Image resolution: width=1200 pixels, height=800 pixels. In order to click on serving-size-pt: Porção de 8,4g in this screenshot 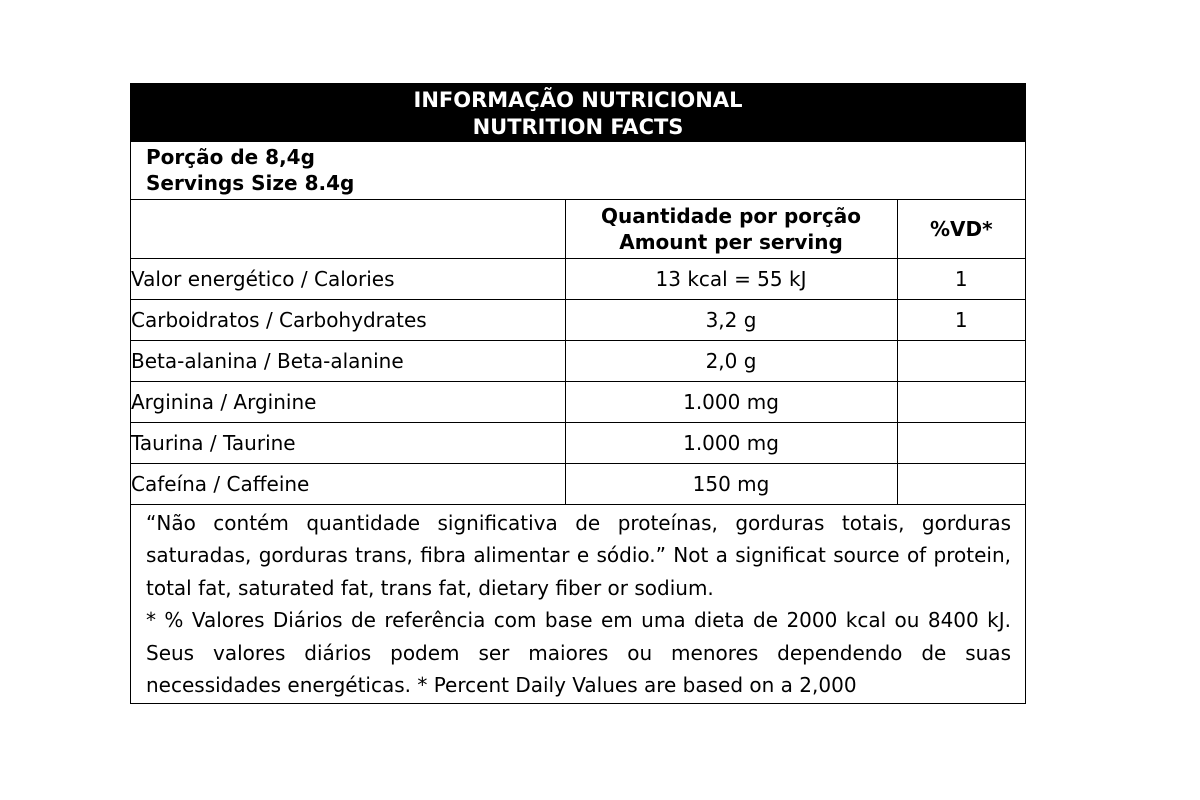, I will do `click(230, 157)`.